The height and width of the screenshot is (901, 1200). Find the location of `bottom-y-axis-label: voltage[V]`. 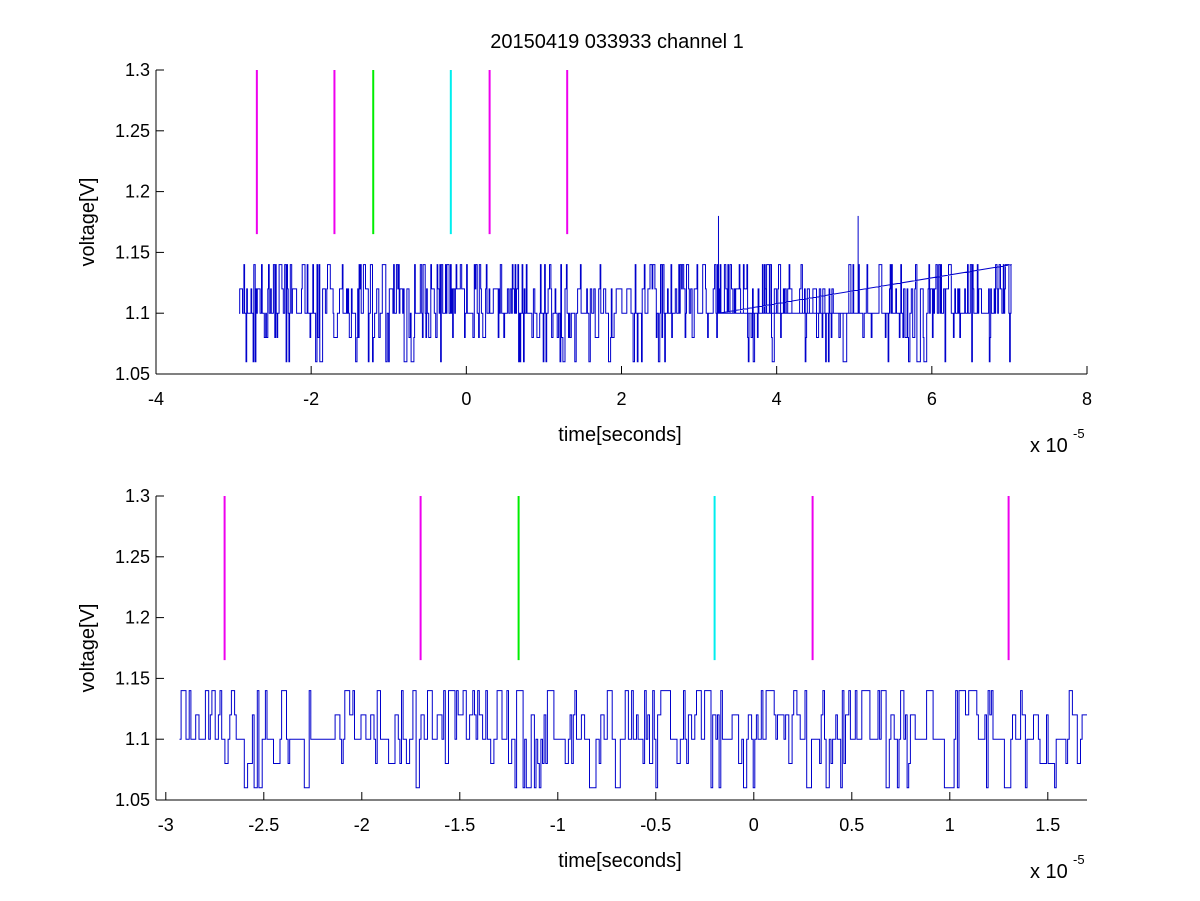

bottom-y-axis-label: voltage[V] is located at coordinates (88, 648).